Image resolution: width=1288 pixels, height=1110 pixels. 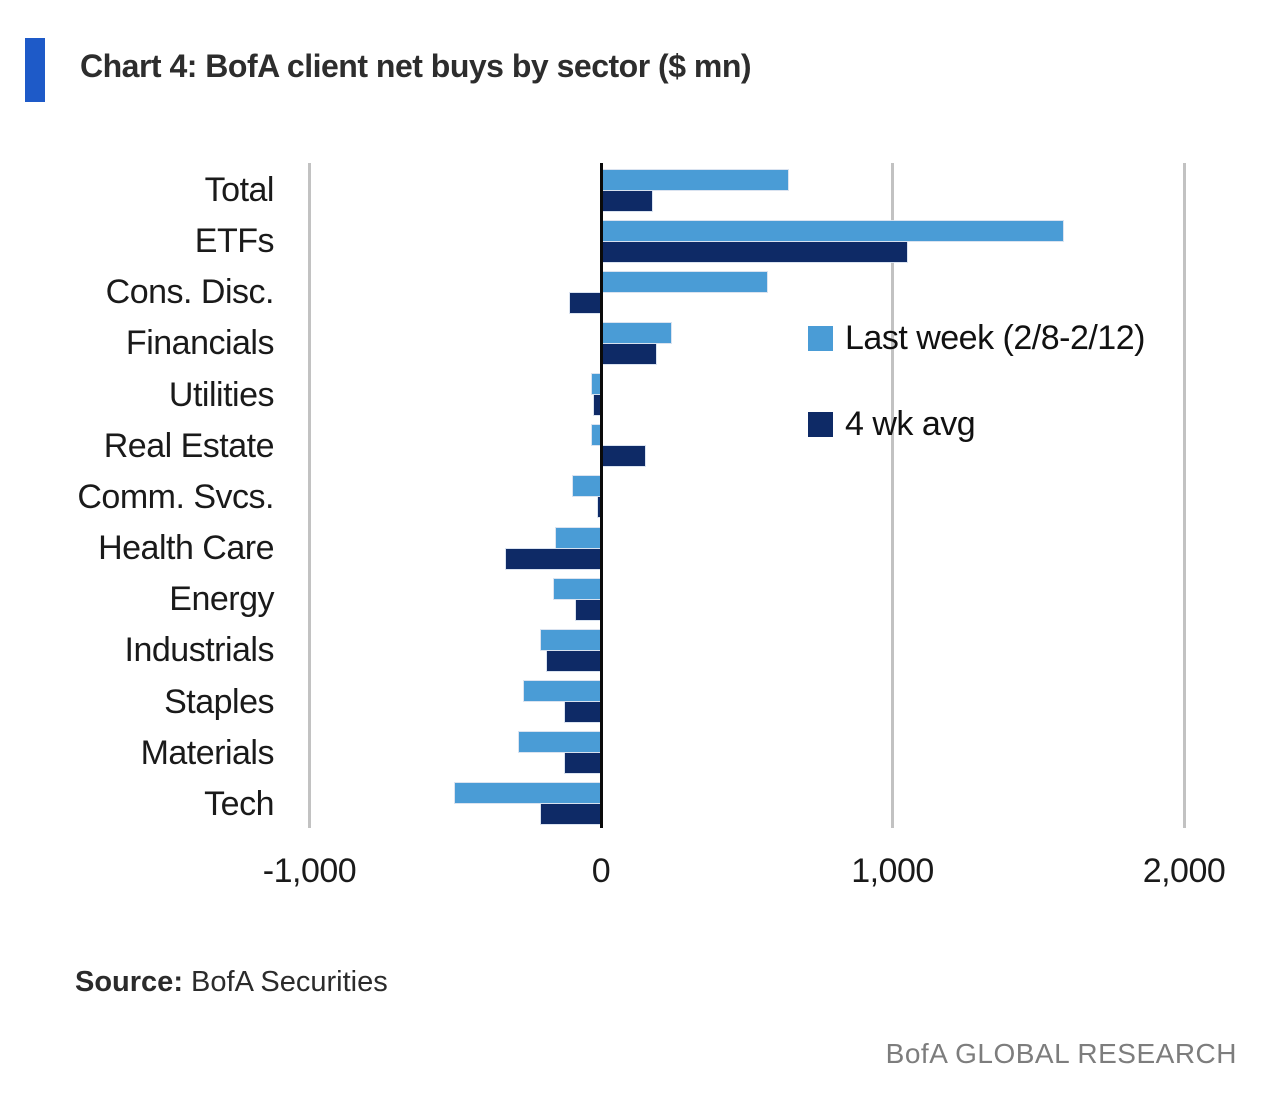 I want to click on bar-financials-last-week, so click(x=636, y=332).